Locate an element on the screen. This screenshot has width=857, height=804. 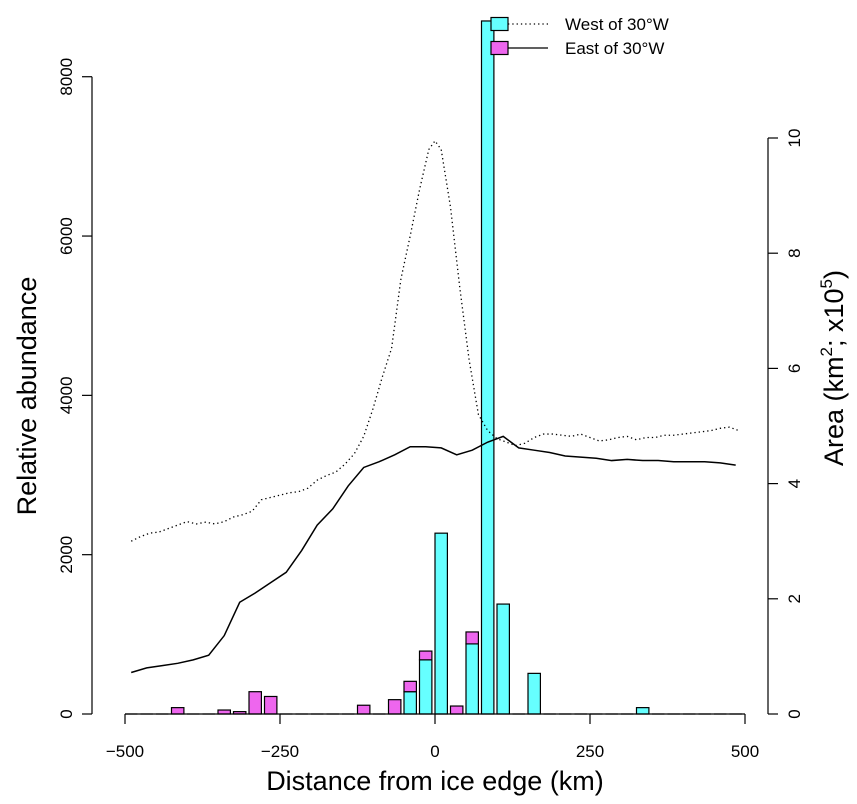
y2-axis-title: Area (km2; x105) is located at coordinates (833, 368).